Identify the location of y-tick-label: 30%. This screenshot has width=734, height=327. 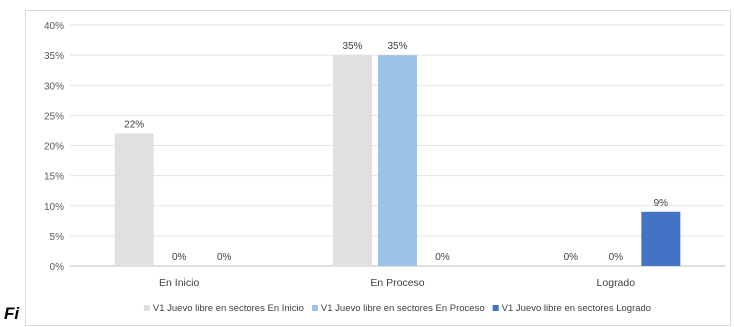
(54, 86).